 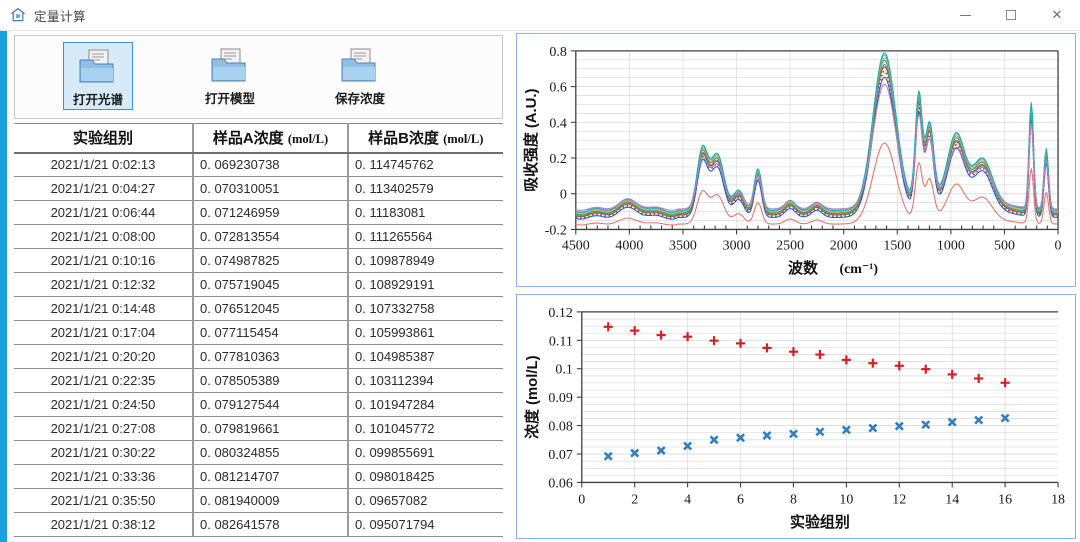 I want to click on cell-group: 2021/1/21 0:10:16, so click(x=104, y=260).